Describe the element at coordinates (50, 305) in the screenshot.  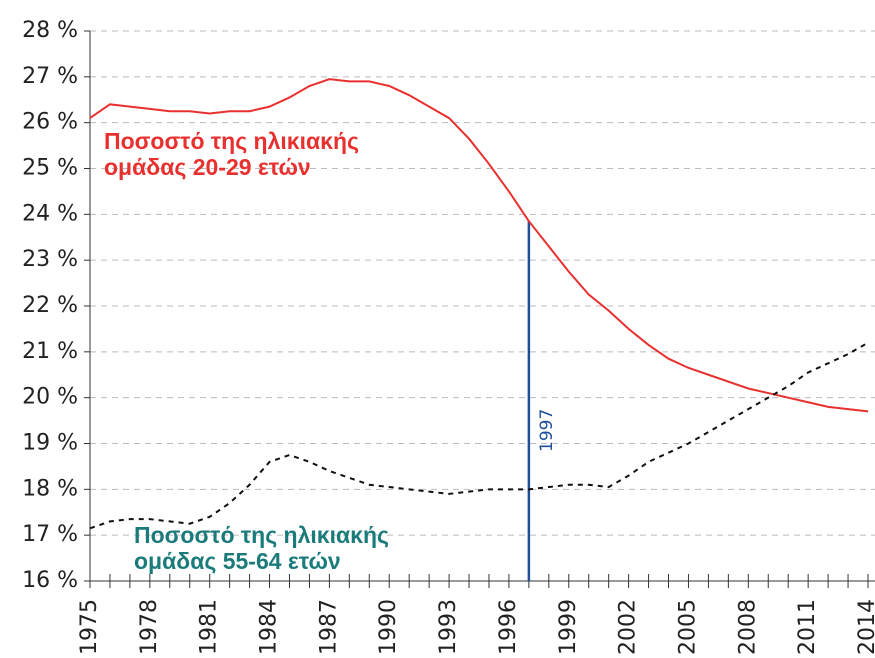
I see `y-tick-label: 22 %` at that location.